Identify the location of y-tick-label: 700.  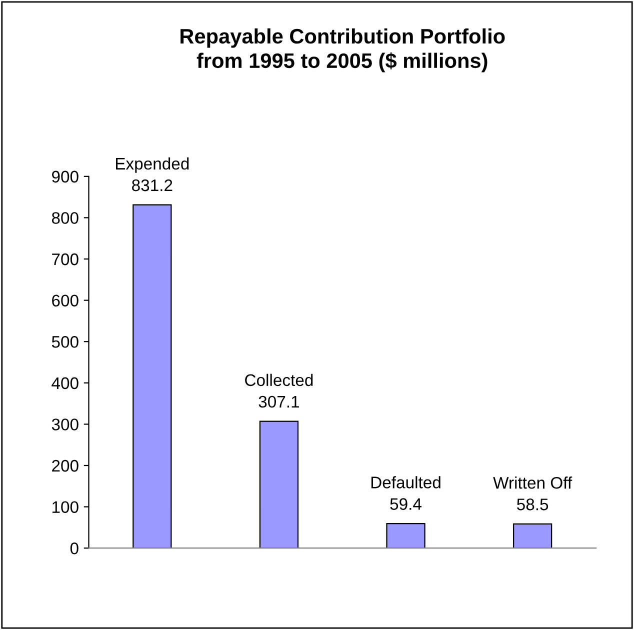
(65, 259).